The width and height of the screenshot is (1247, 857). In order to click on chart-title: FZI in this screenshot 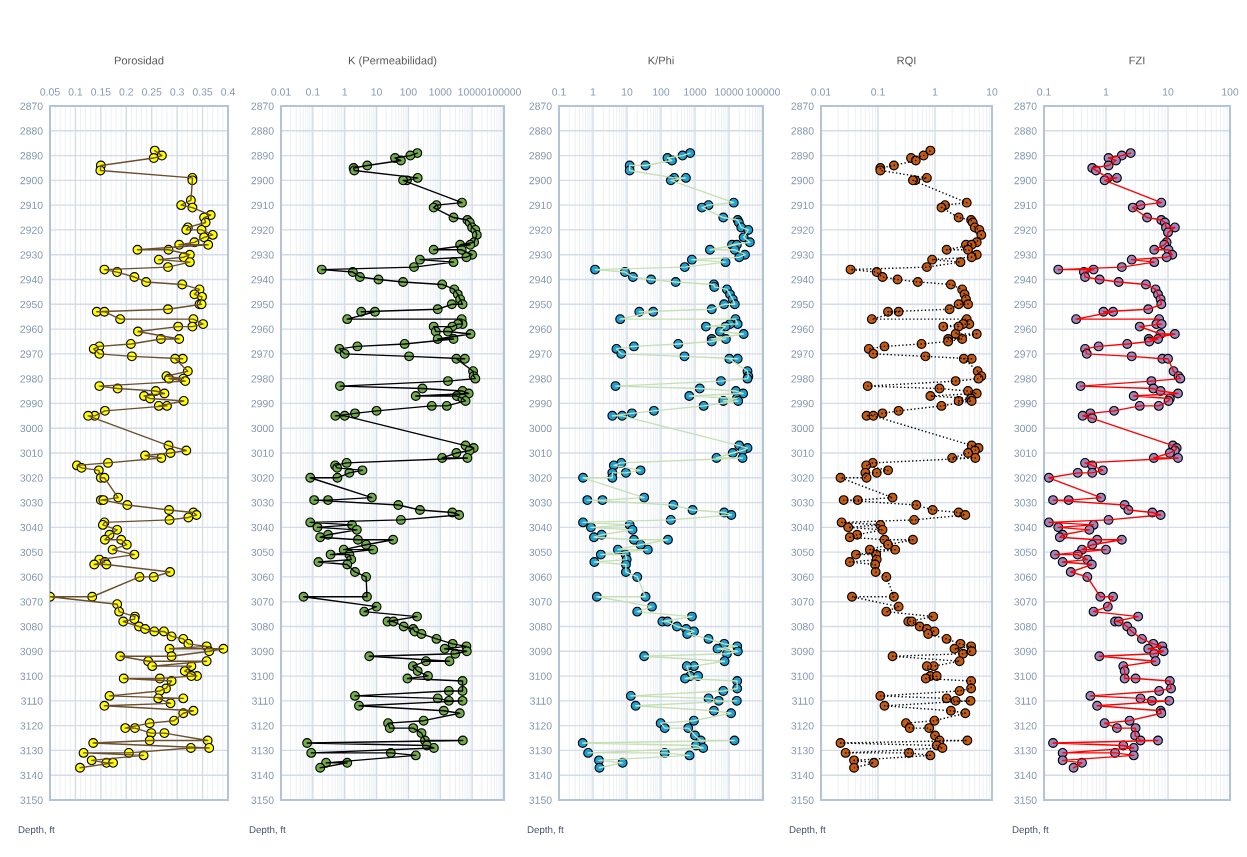, I will do `click(1137, 60)`.